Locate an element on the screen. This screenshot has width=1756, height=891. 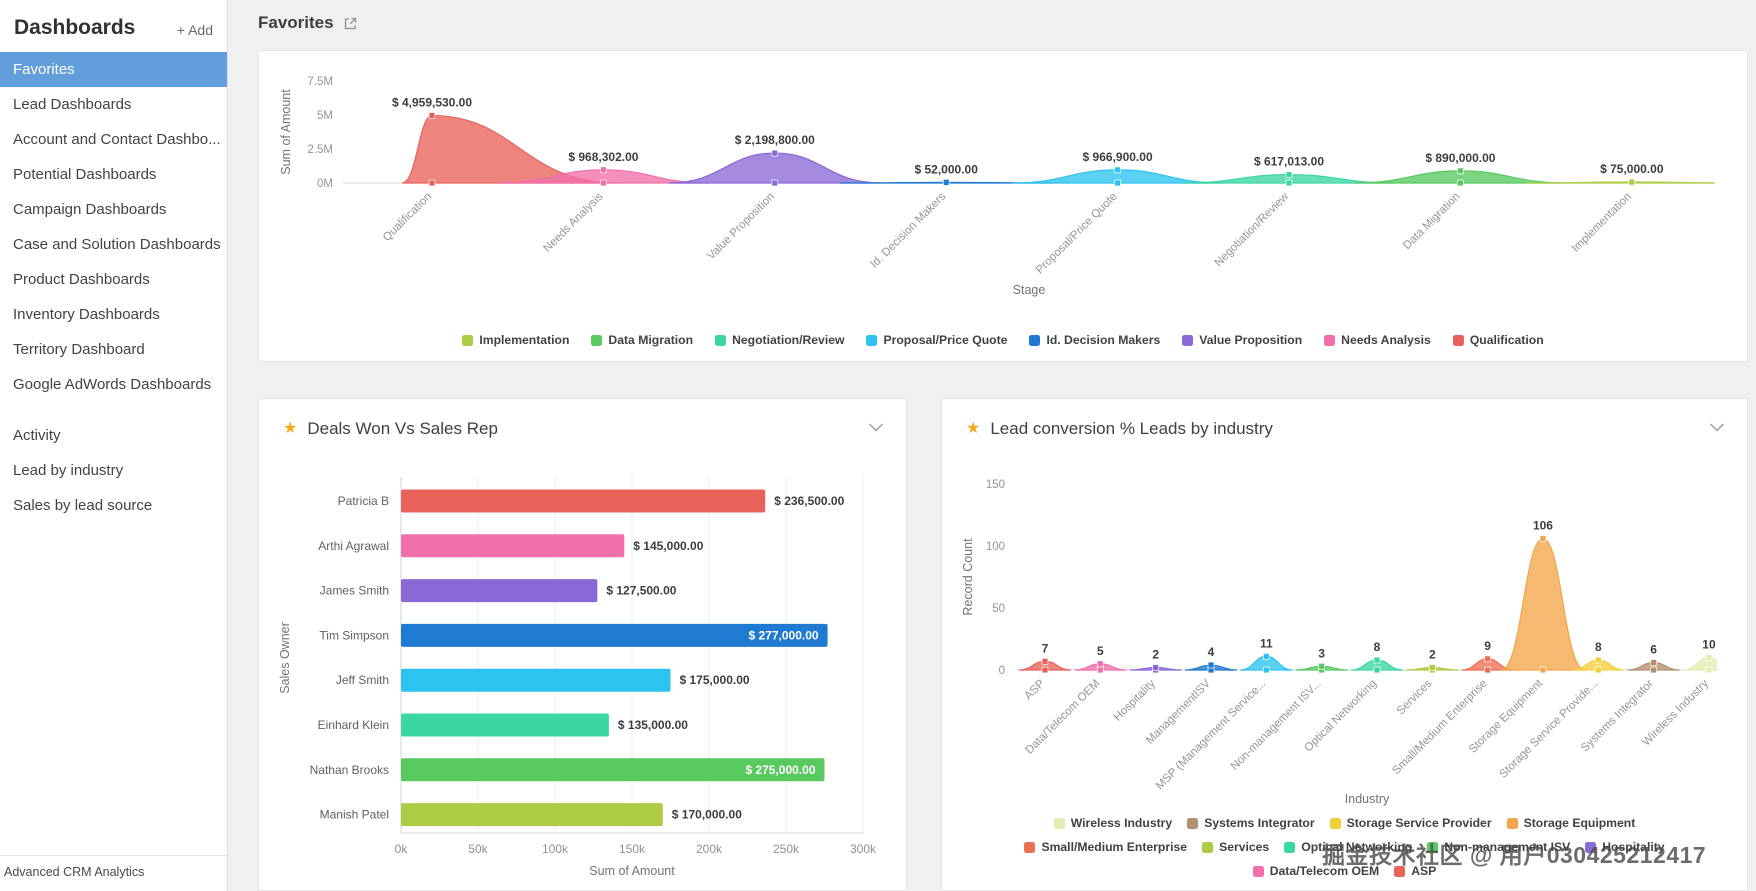
legend-item-storage-equipment: Storage Equipment is located at coordinates (1570, 823).